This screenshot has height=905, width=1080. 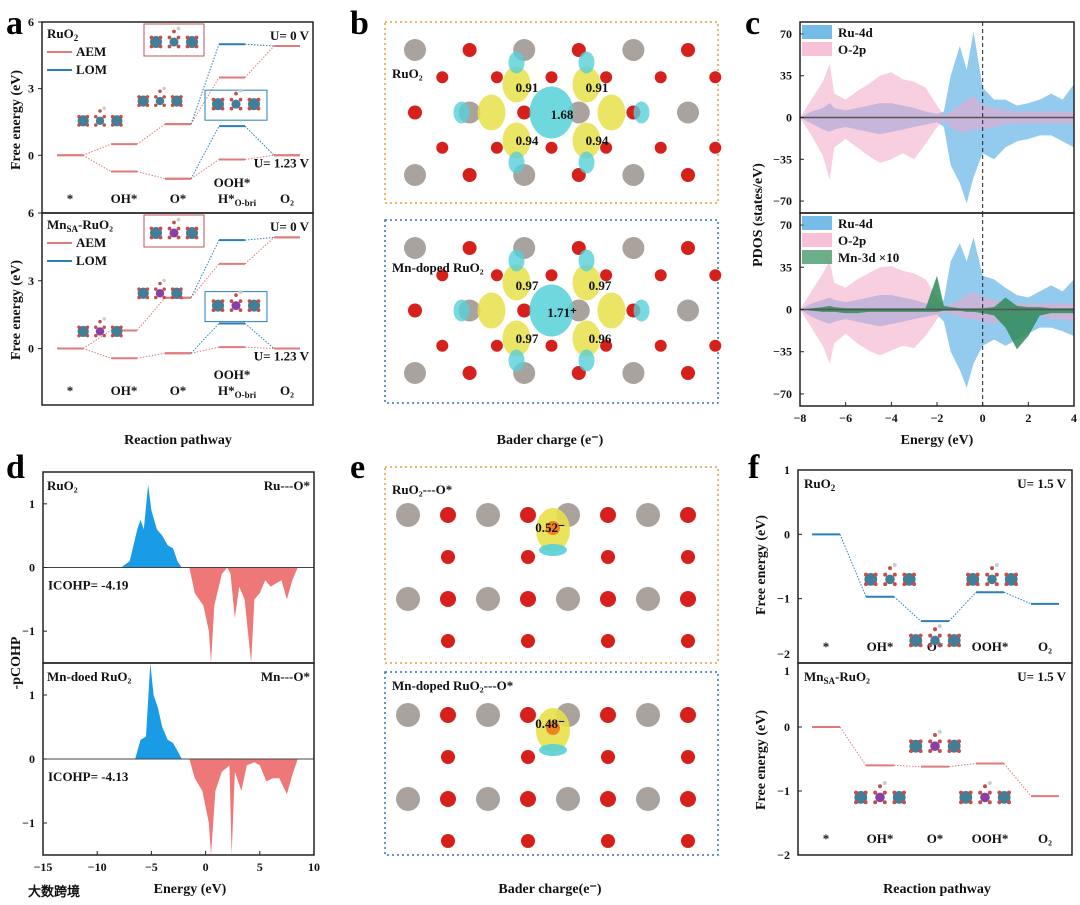 What do you see at coordinates (817, 483) in the screenshot?
I see `panel-title-part: RuO` at bounding box center [817, 483].